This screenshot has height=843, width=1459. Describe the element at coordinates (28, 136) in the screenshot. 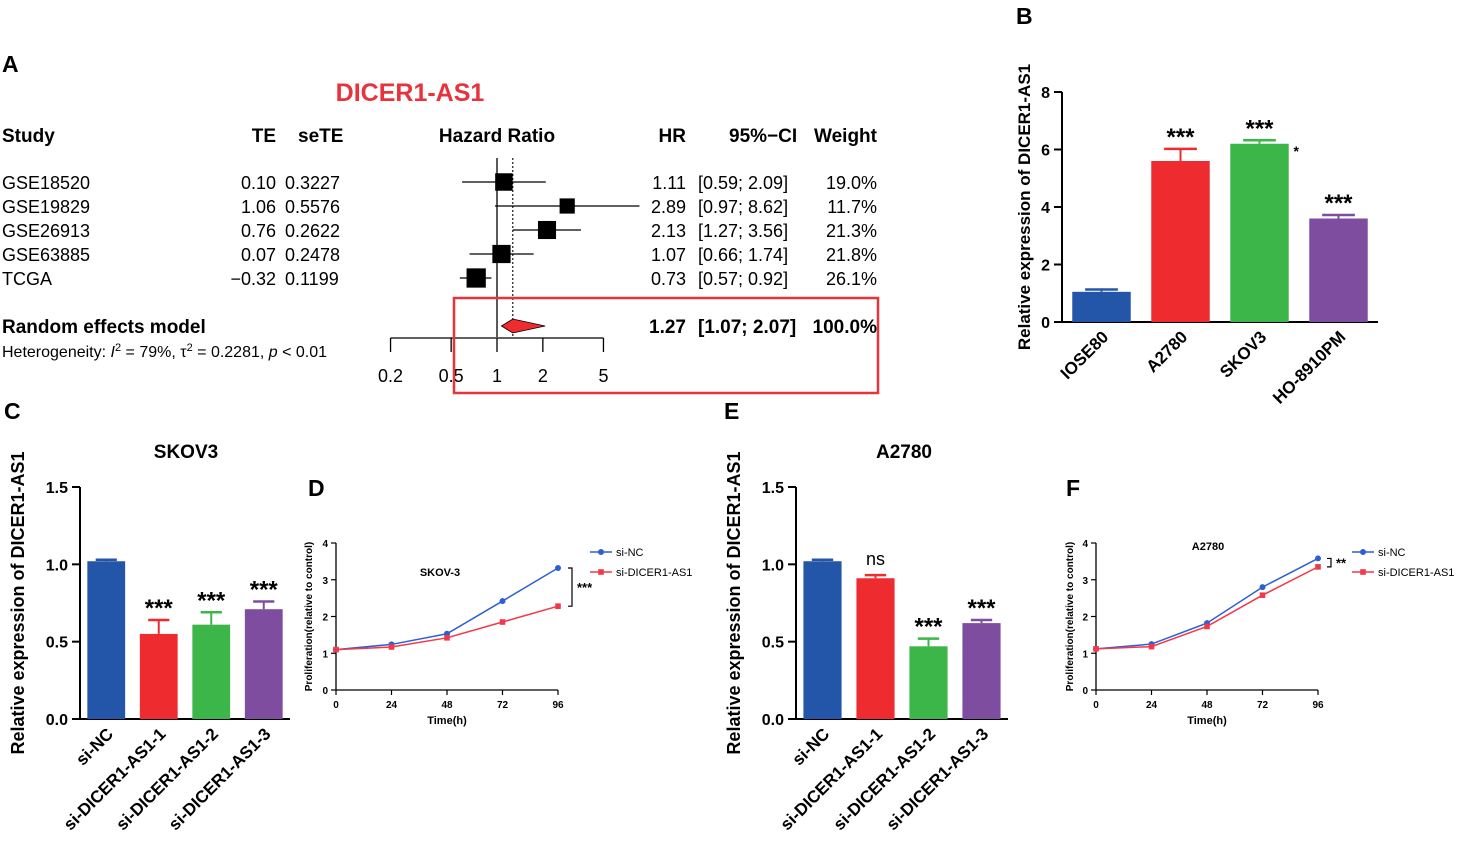

I see `col-header-study: Study` at that location.